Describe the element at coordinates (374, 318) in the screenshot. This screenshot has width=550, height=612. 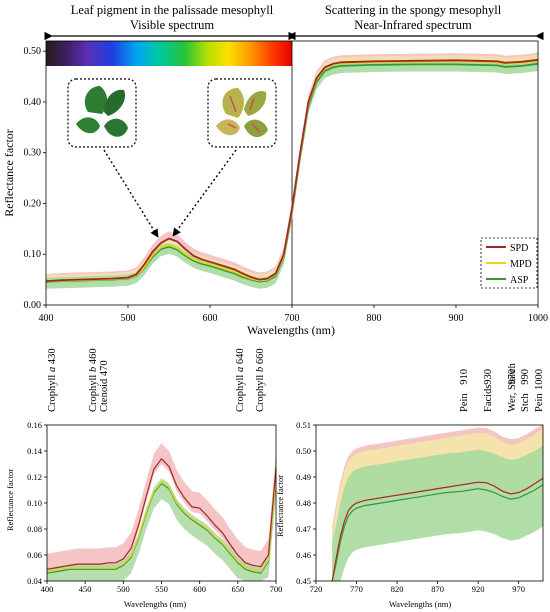
I see `x-tick-label: 800` at that location.